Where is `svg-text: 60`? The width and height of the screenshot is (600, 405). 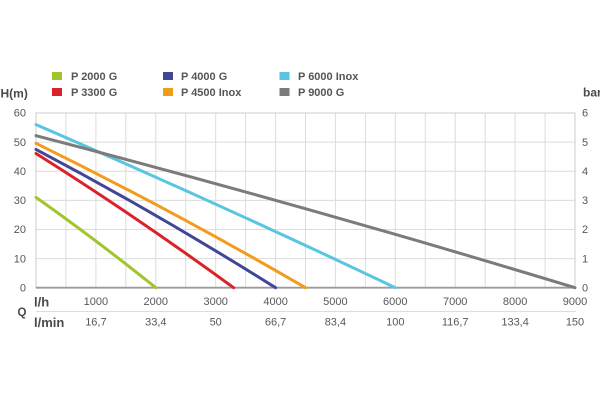 svg-text: 60 is located at coordinates (20, 114).